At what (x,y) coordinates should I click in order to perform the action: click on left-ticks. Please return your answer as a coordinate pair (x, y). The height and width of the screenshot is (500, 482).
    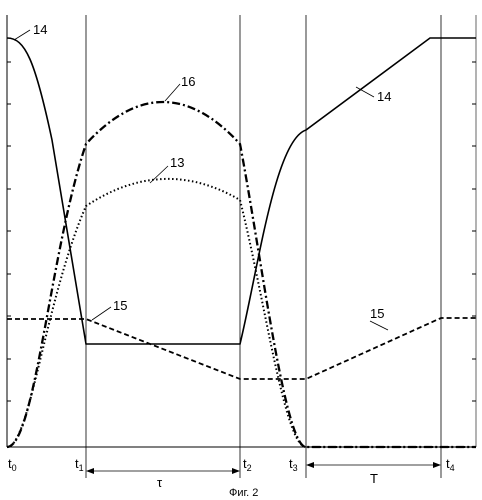
    Looking at the image, I should click on (9, 231).